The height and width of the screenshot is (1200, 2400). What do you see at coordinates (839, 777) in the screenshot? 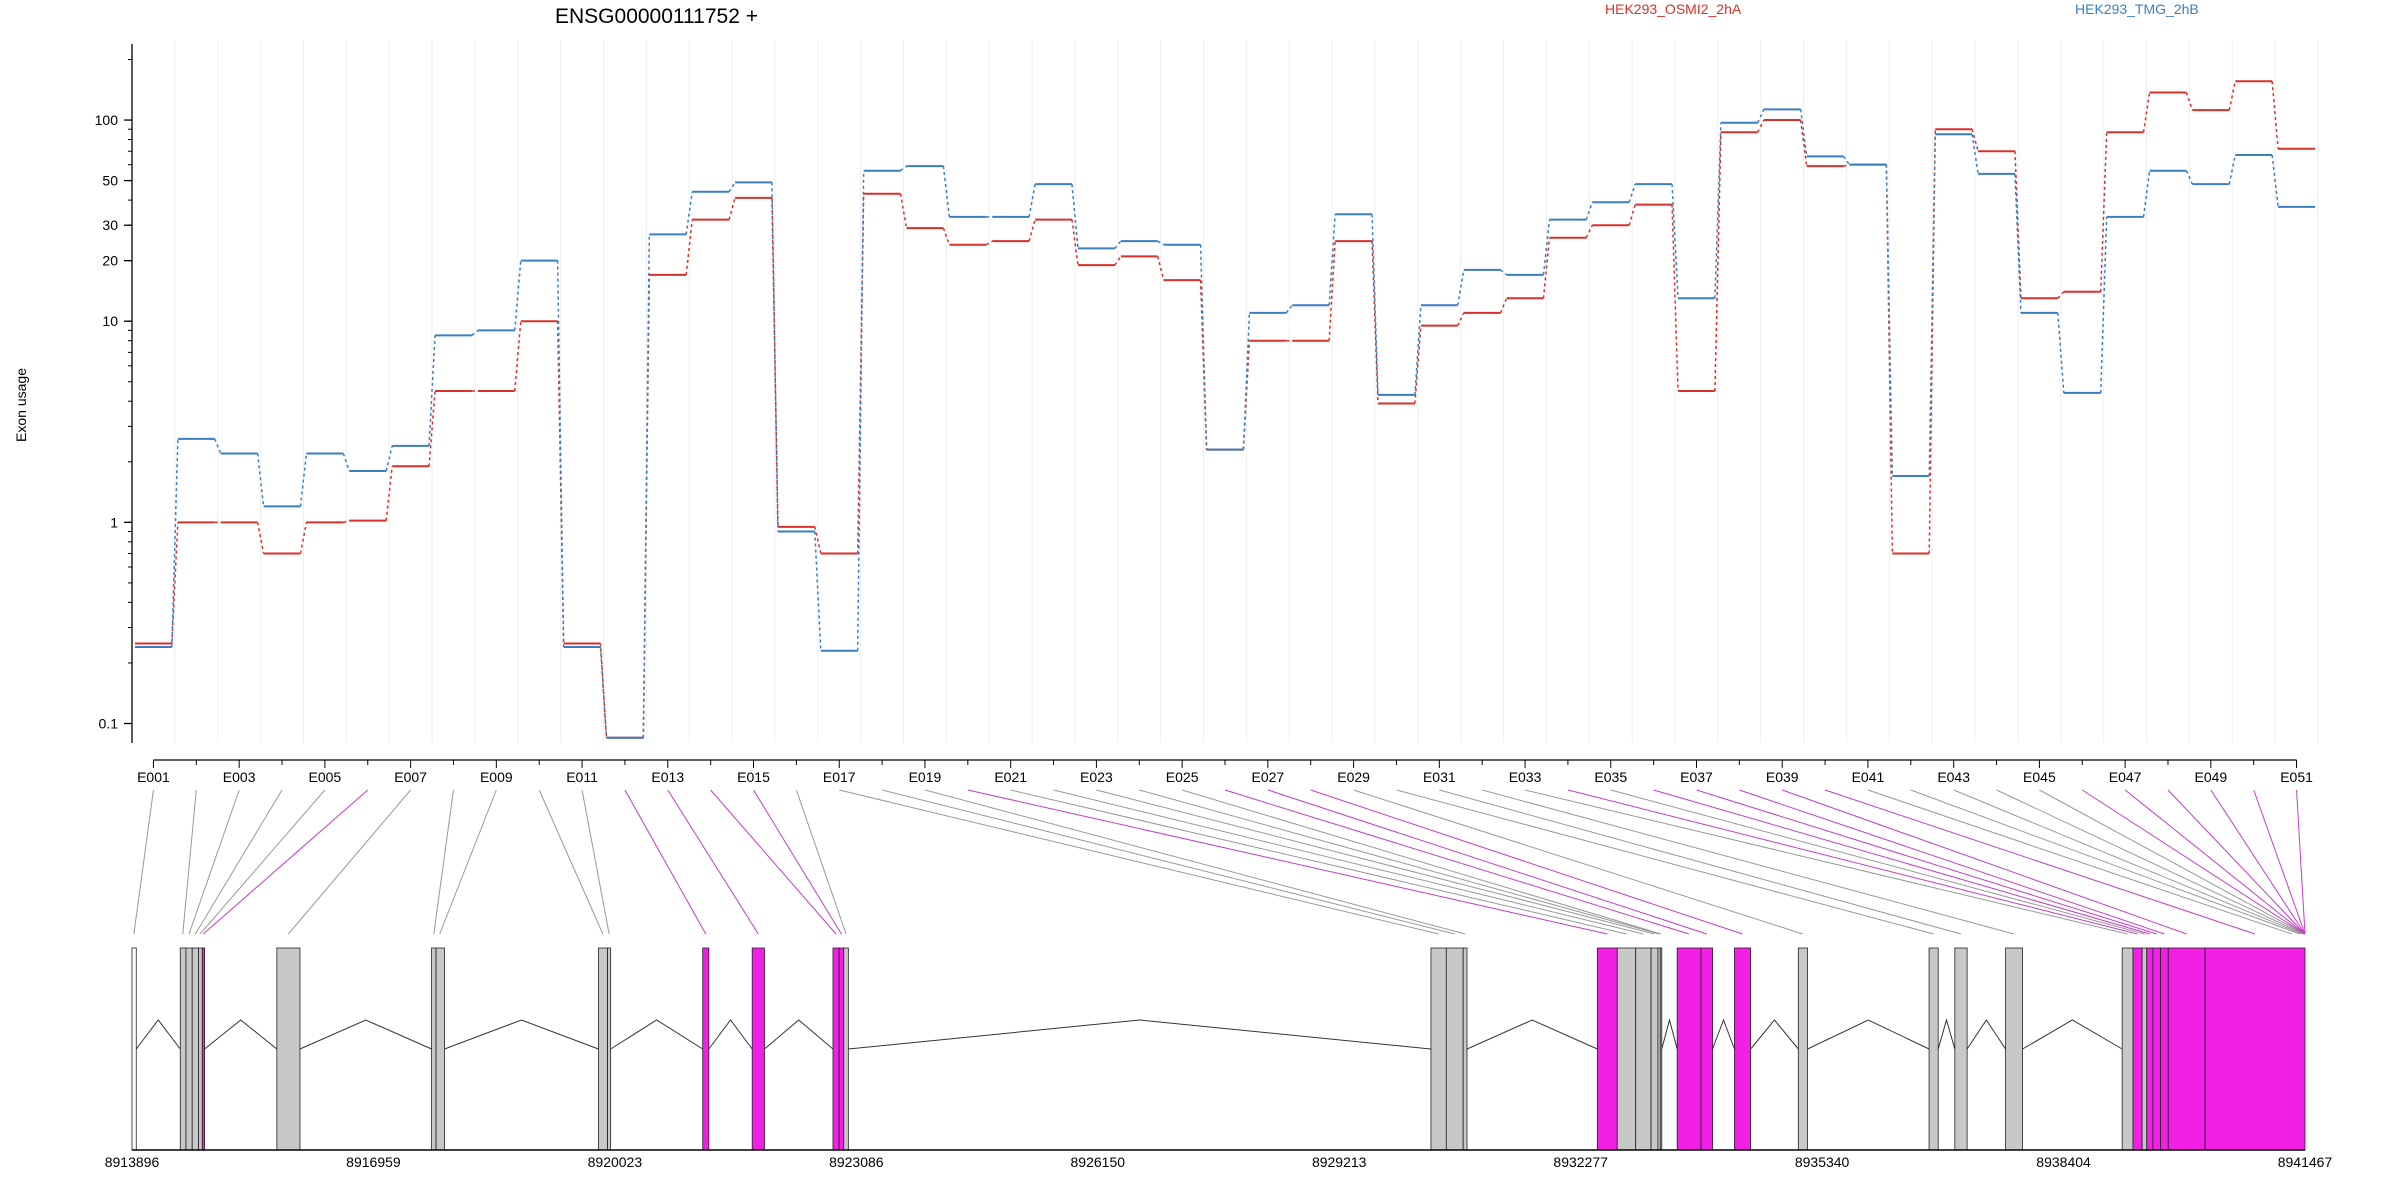
I see `exon-tick-label: E017` at bounding box center [839, 777].